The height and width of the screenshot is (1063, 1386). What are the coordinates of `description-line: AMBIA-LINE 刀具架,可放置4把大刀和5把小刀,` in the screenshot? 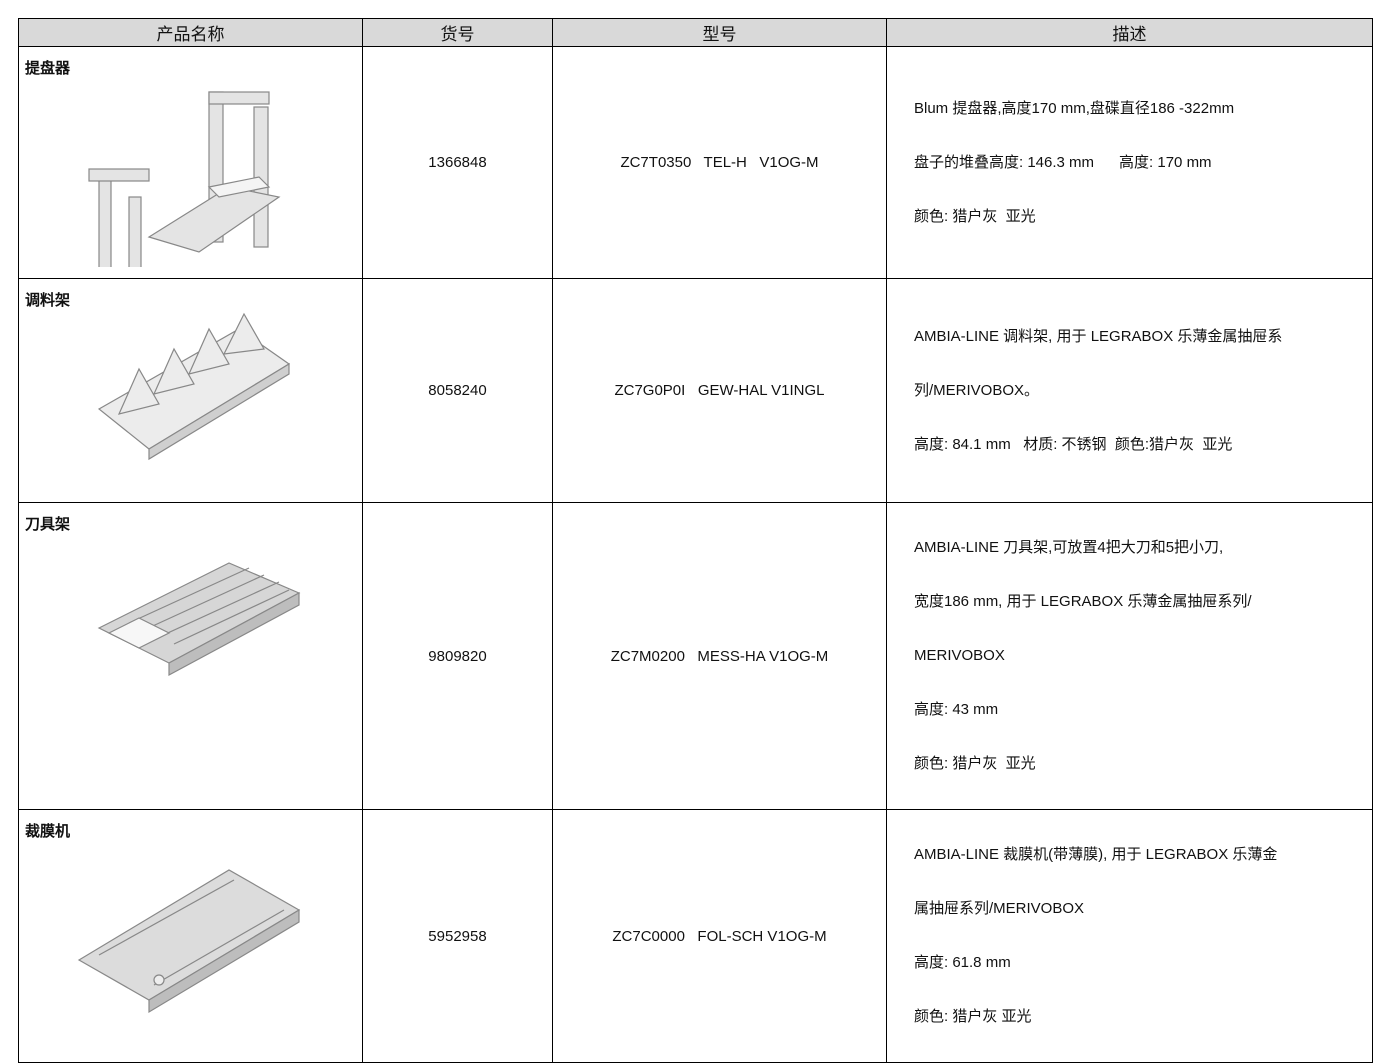 It's located at (1069, 547).